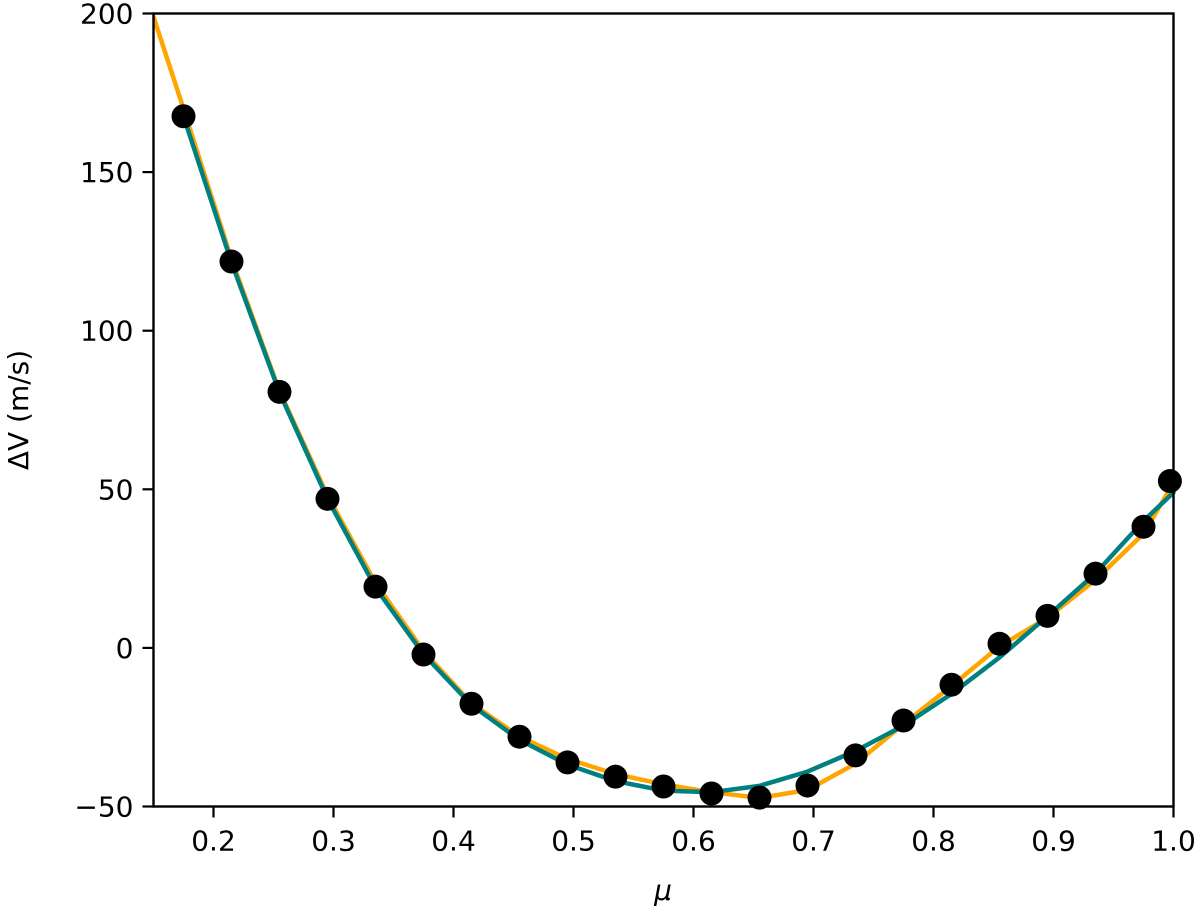 This screenshot has width=1200, height=914. I want to click on x-tick-label: 1.0, so click(1173, 841).